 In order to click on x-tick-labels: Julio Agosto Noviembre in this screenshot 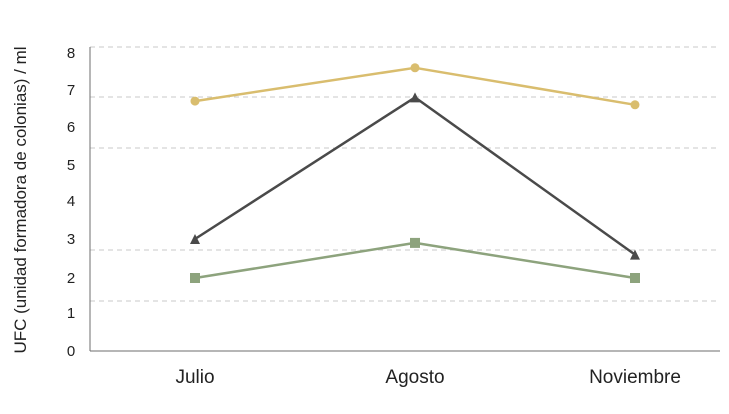, I will do `click(427, 377)`.